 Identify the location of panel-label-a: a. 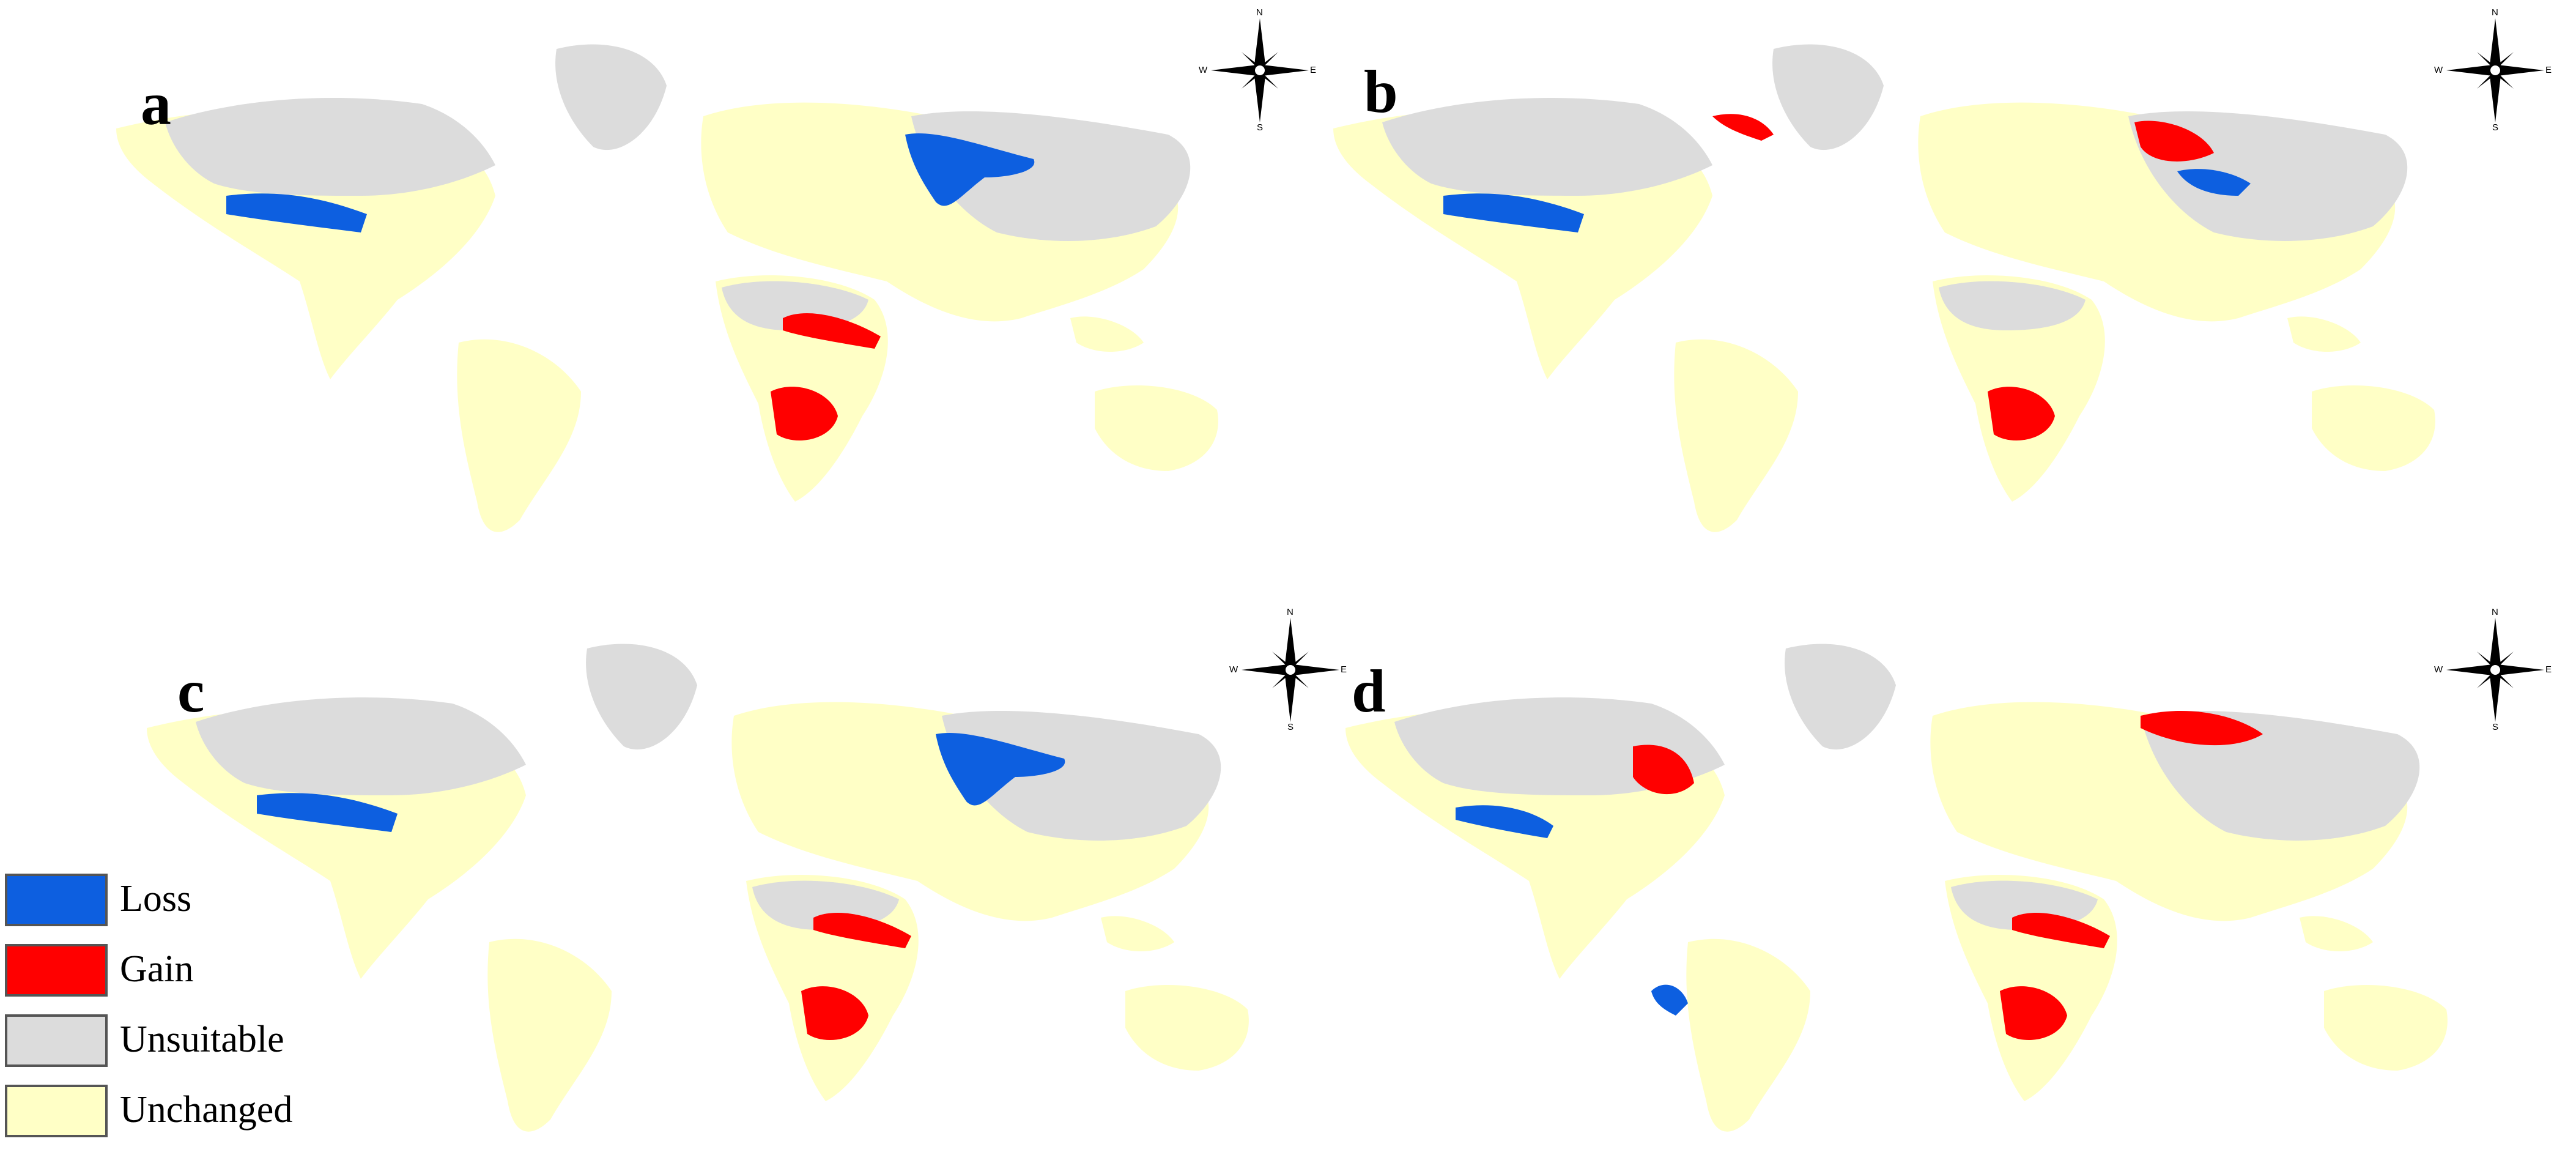
(156, 104).